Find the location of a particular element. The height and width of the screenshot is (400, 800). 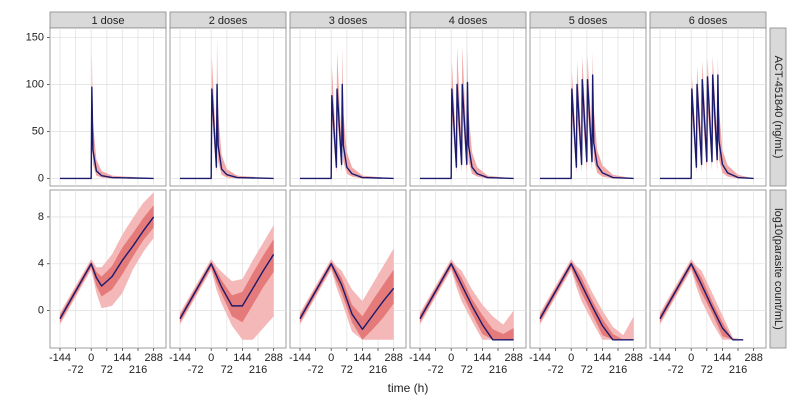

column-strip-label: 5 doses is located at coordinates (588, 21).